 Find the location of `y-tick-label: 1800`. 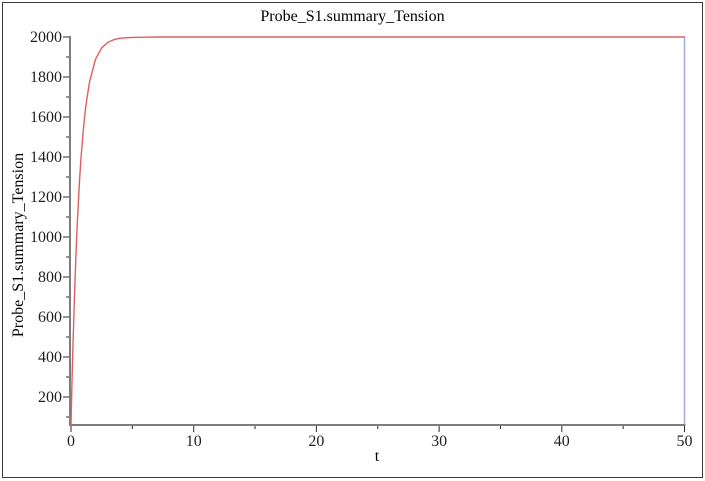

y-tick-label: 1800 is located at coordinates (46, 77).